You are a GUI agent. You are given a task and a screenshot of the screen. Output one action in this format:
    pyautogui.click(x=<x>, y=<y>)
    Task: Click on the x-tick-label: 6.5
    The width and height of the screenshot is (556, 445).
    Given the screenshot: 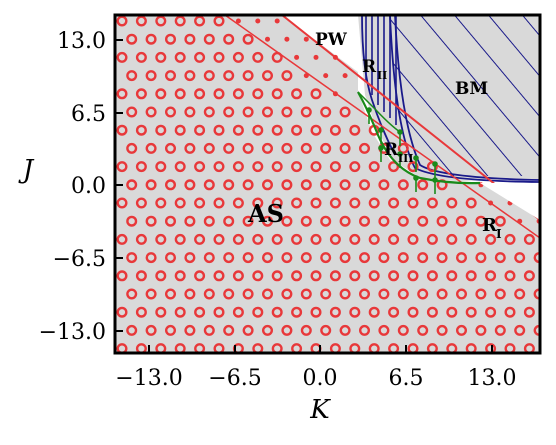 What is the action you would take?
    pyautogui.click(x=406, y=378)
    